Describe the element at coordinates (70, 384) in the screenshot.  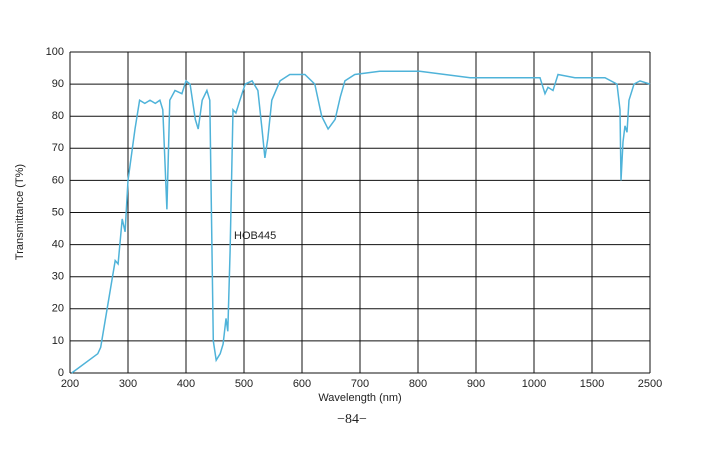
I see `x-tick-label: 200` at that location.